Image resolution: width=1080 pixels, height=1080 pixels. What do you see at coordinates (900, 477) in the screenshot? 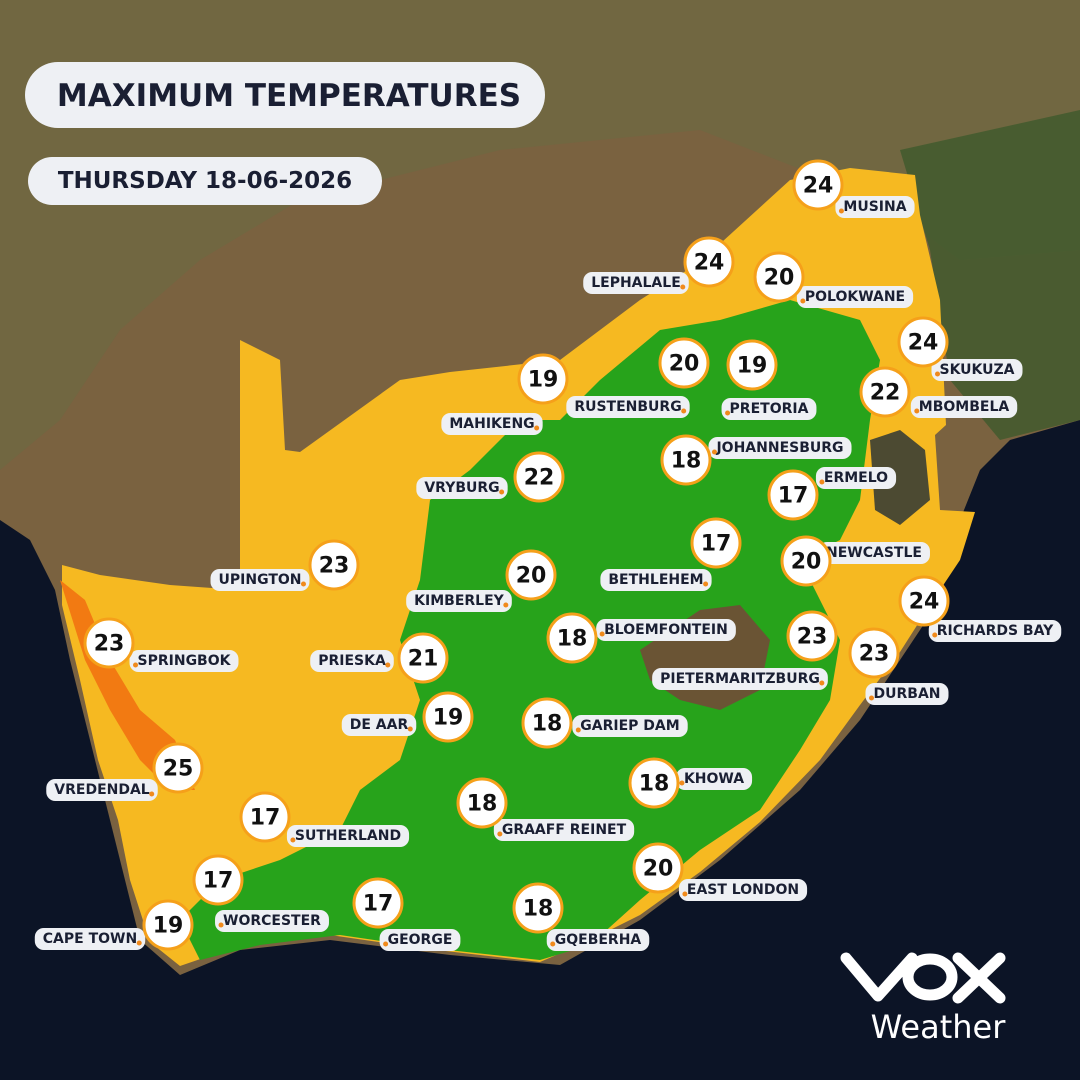
I see `eswatini` at bounding box center [900, 477].